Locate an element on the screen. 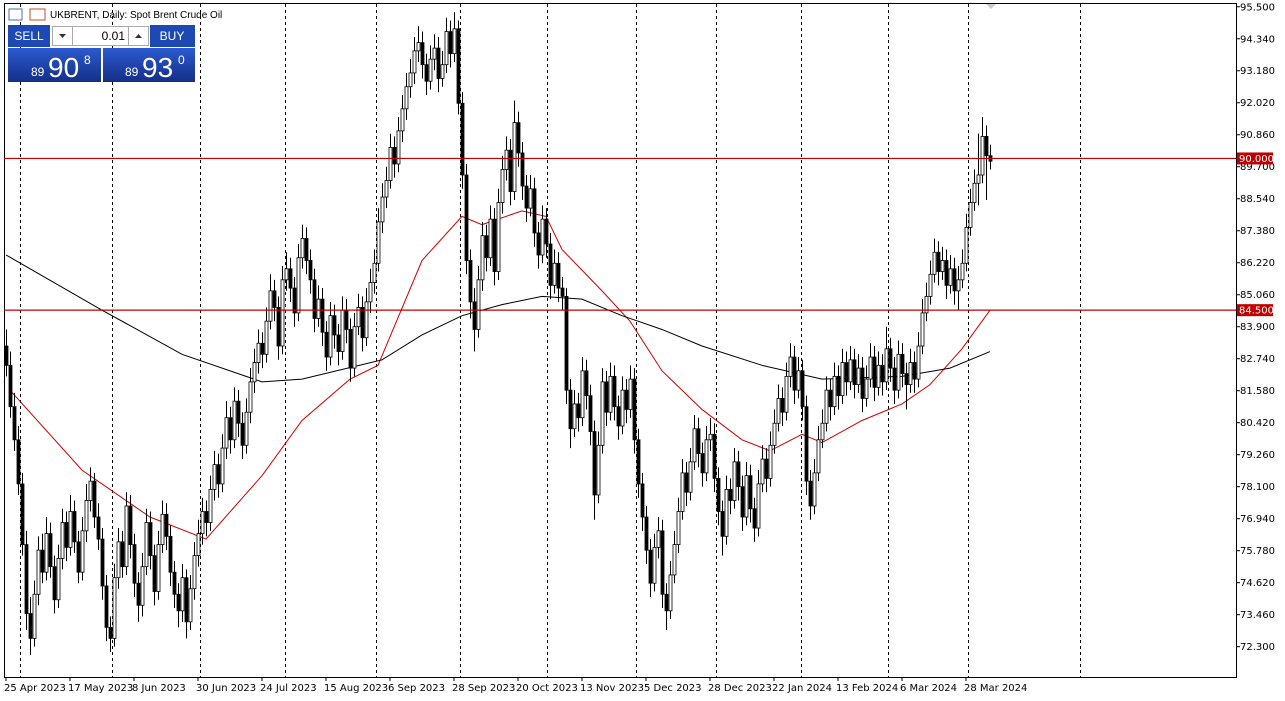 This screenshot has height=701, width=1285. price-level-box is located at coordinates (1255, 310).